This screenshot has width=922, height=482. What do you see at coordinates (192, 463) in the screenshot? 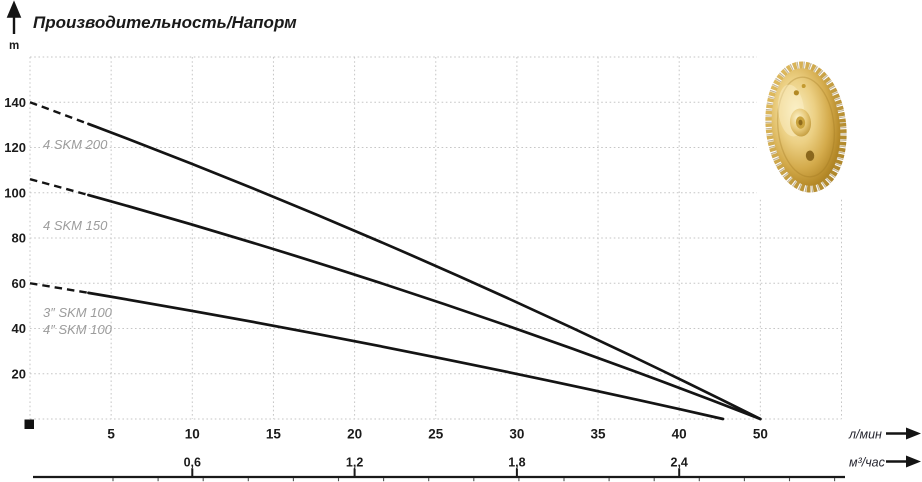
I see `x-tick-label-m3h: 0,6` at bounding box center [192, 463].